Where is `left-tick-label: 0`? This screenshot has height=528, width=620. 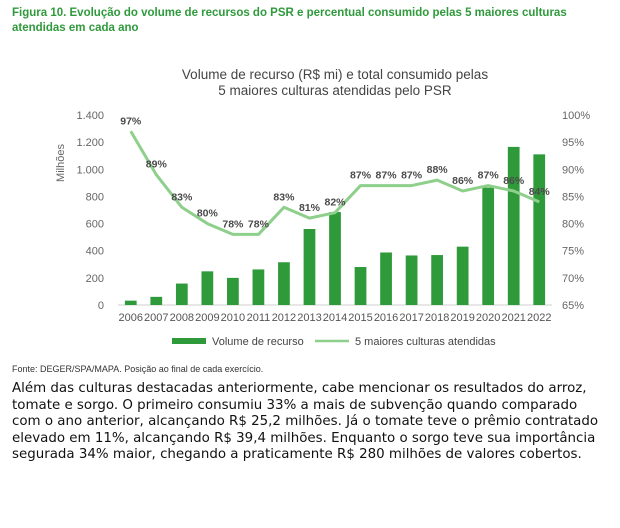 left-tick-label: 0 is located at coordinates (101, 306).